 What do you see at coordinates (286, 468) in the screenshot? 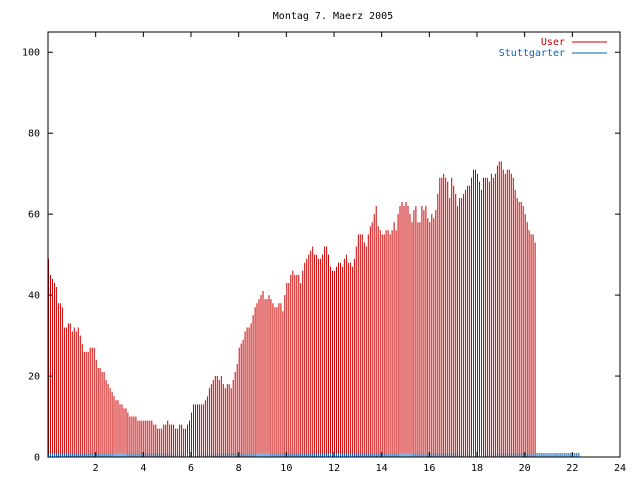
I see `x-tick-label-4: 10` at bounding box center [286, 468].